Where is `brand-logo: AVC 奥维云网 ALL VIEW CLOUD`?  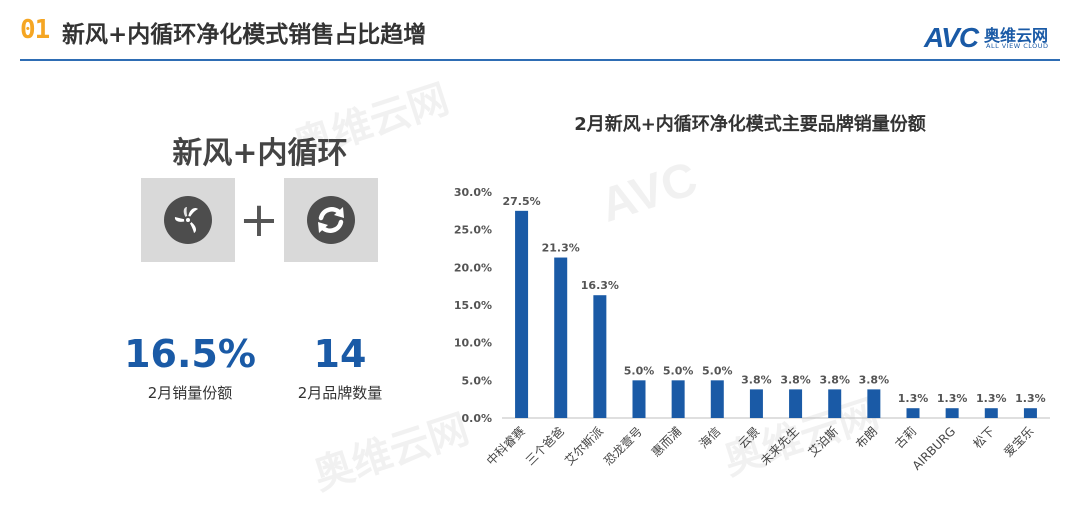
brand-logo: AVC 奥维云网 ALL VIEW CLOUD is located at coordinates (992, 38).